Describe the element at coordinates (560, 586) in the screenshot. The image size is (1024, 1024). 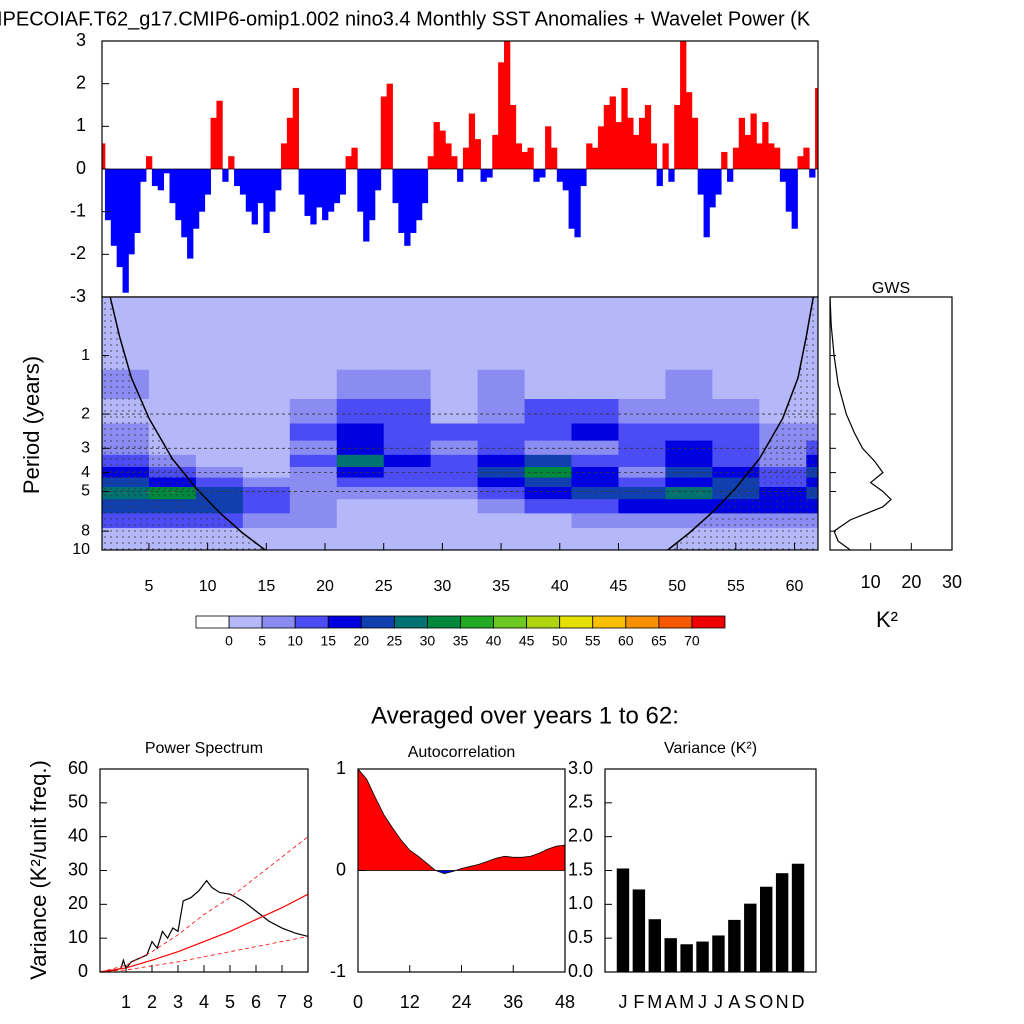
I see `x-tick-label: 40` at that location.